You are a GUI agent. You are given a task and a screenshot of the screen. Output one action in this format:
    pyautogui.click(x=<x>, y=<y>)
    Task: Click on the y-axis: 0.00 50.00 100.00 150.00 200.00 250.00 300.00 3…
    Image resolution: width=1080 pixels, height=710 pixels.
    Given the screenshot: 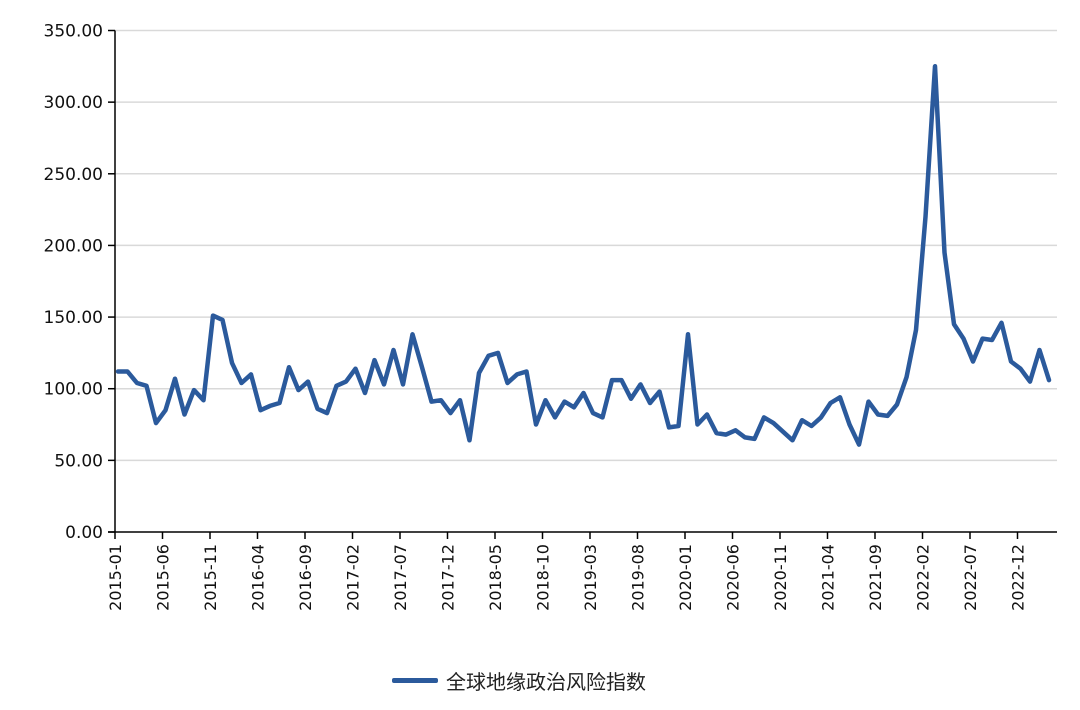 What is the action you would take?
    pyautogui.click(x=80, y=282)
    